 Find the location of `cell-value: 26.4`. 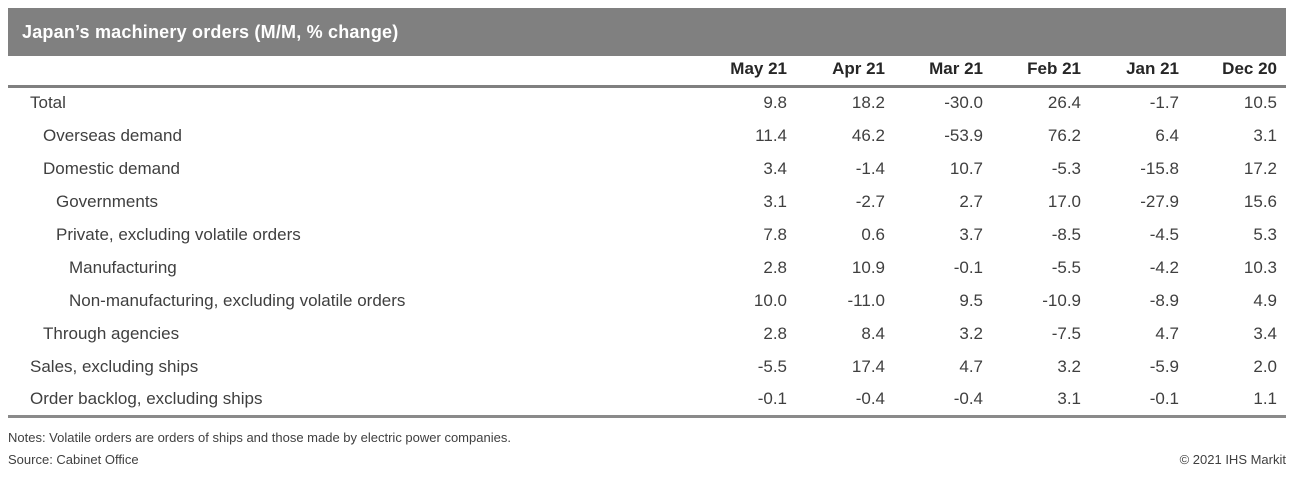

cell-value: 26.4 is located at coordinates (1064, 103).